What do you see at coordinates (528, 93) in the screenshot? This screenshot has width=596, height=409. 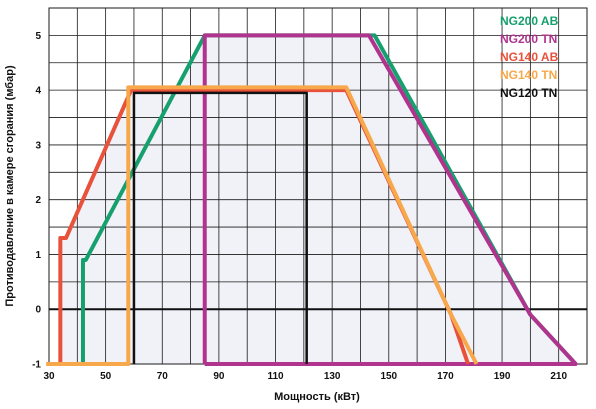 I see `legend-item: NG120 TN` at bounding box center [528, 93].